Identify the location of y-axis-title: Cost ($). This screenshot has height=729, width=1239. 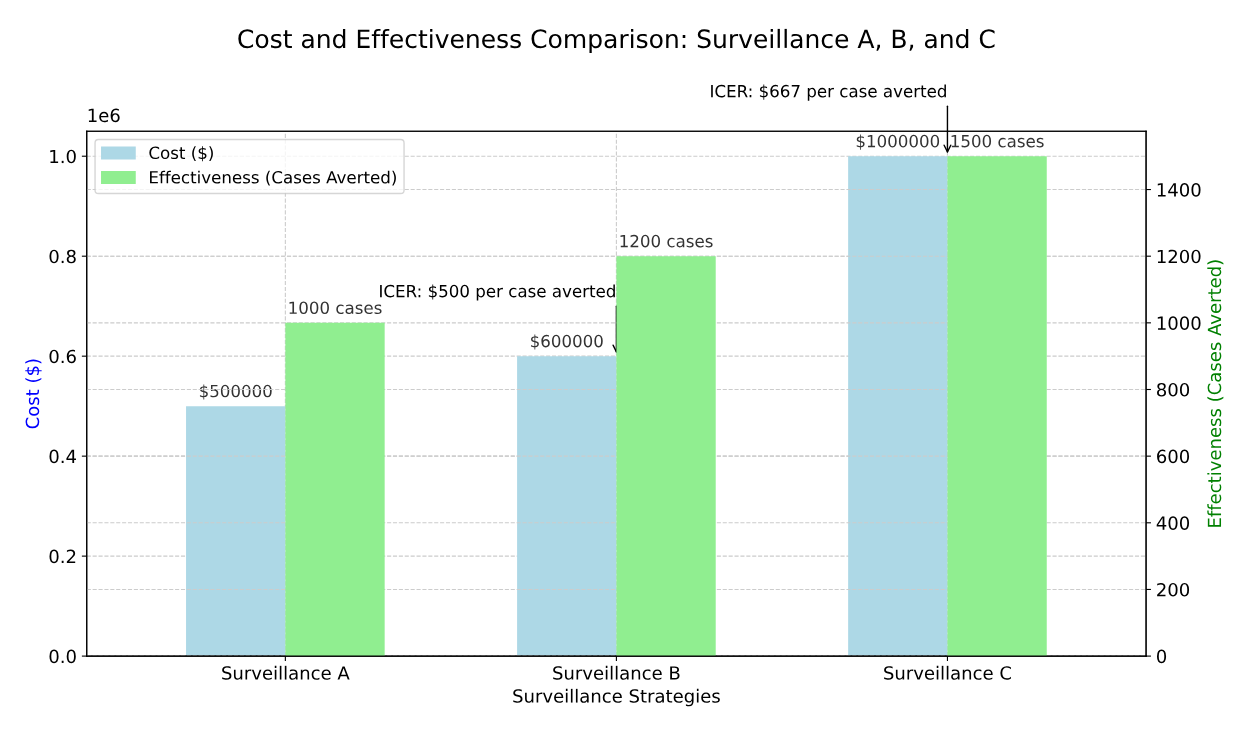
(33, 394).